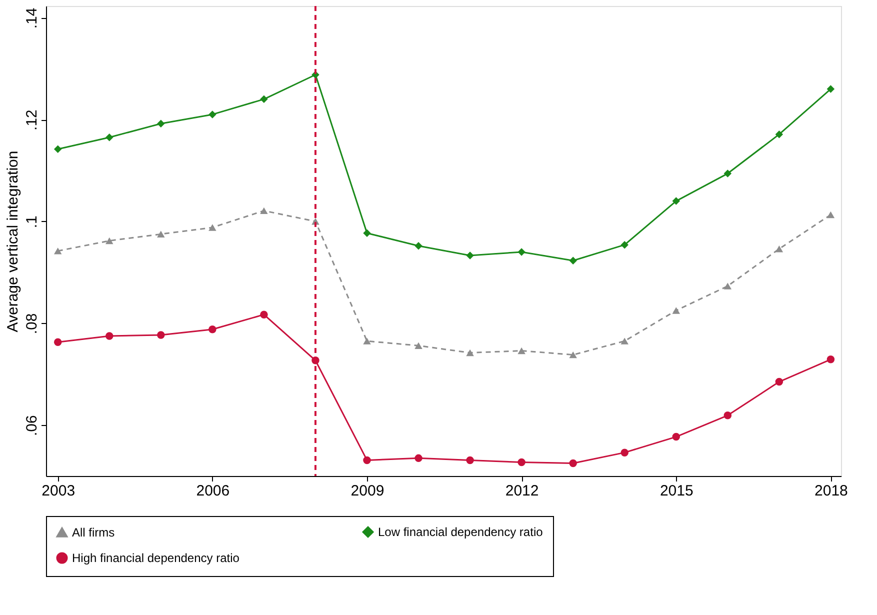  What do you see at coordinates (367, 491) in the screenshot?
I see `x-tick-label: 2009` at bounding box center [367, 491].